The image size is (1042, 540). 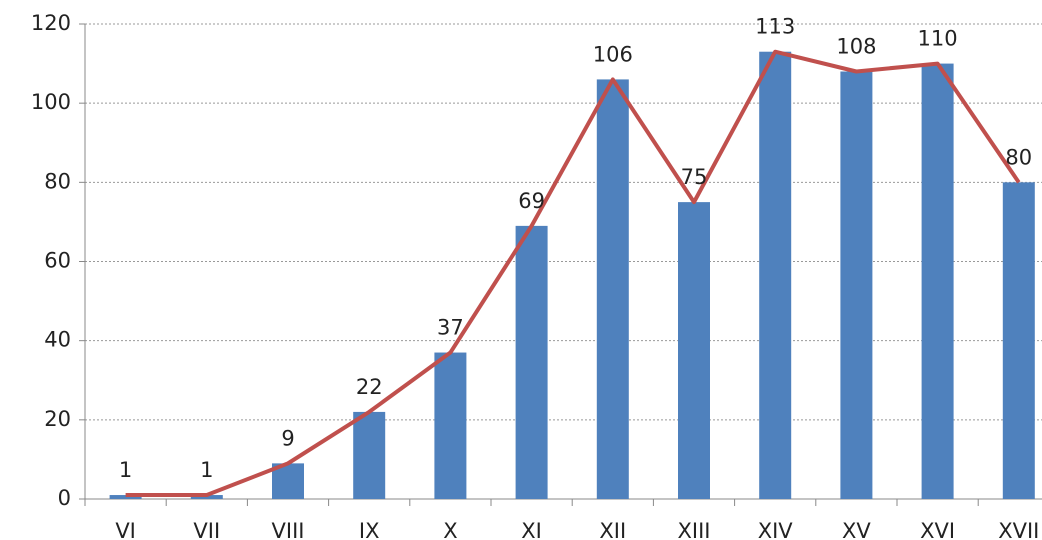 What do you see at coordinates (57, 261) in the screenshot?
I see `y-tick-label: 60` at bounding box center [57, 261].